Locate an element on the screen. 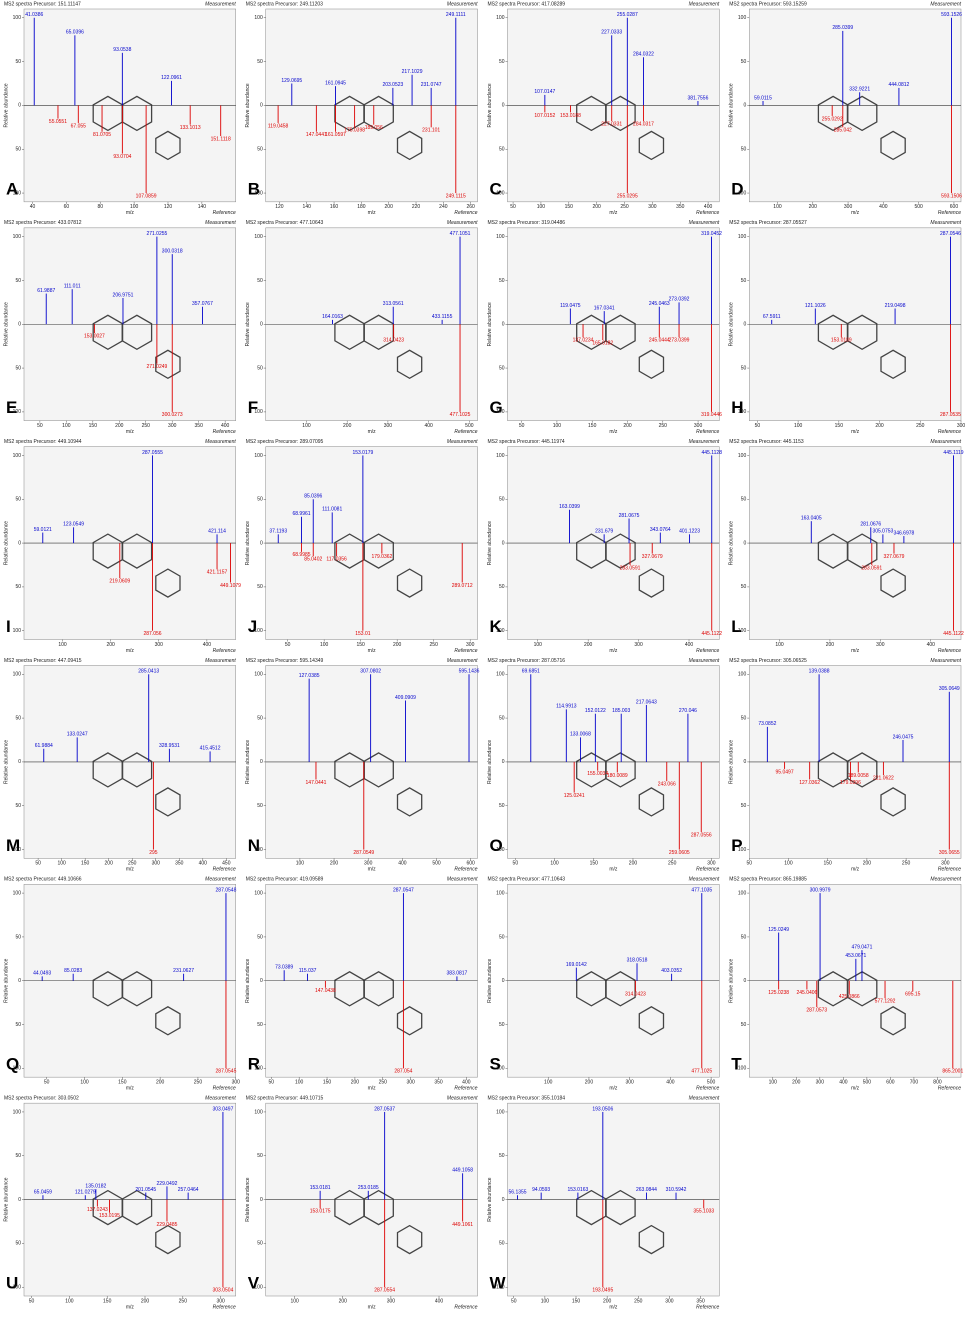 The width and height of the screenshot is (967, 1318). peak-label: 314.0423 is located at coordinates (393, 341).